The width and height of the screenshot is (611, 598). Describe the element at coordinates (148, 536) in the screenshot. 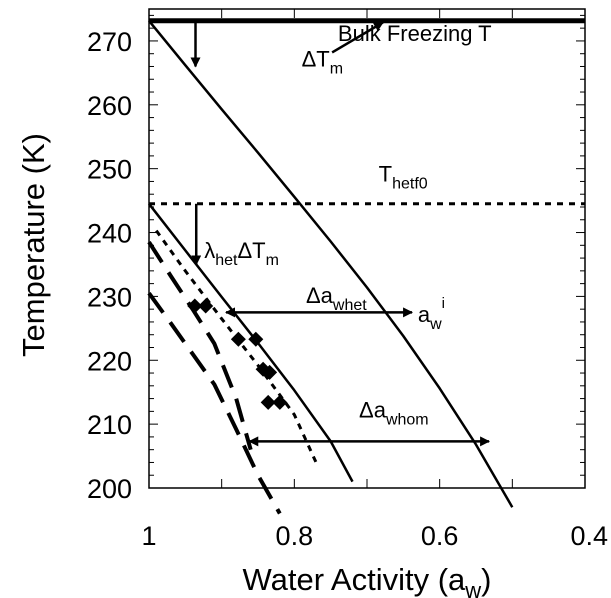

I see `x-tick-label: 1` at that location.